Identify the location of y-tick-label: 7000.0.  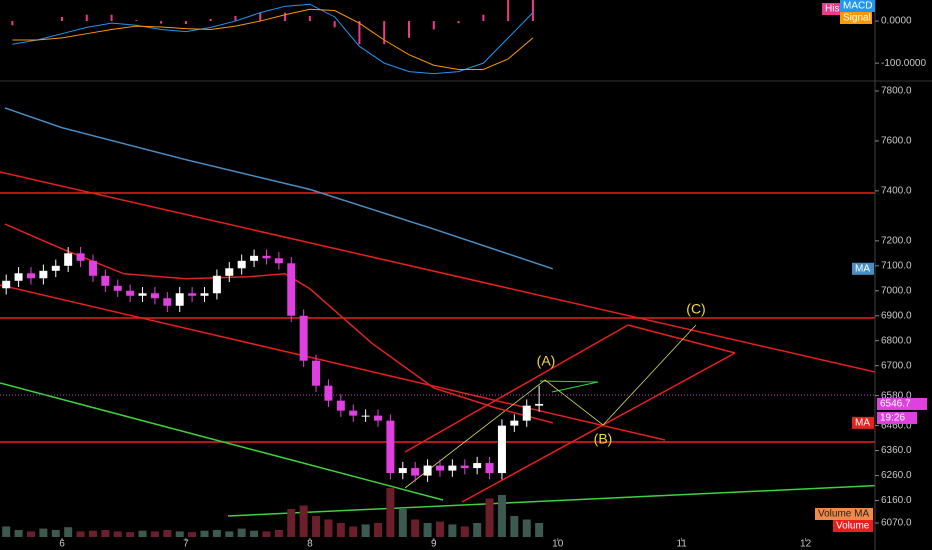
(896, 290).